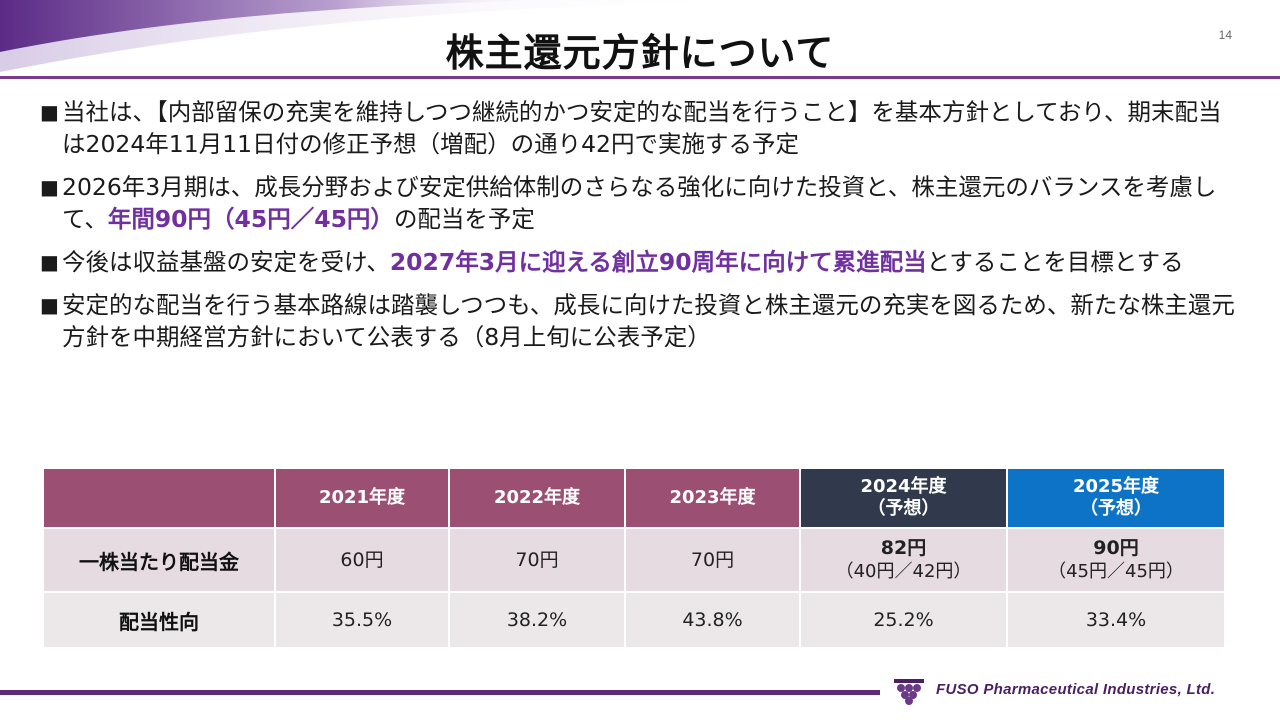 The width and height of the screenshot is (1280, 720). Describe the element at coordinates (537, 560) in the screenshot. I see `dps-fy2022: 70円` at that location.